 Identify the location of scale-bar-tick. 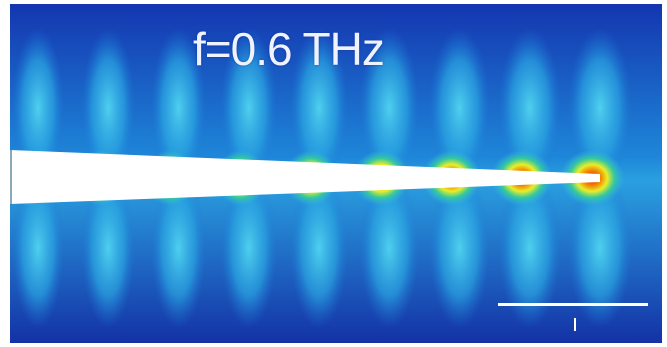
(575, 324).